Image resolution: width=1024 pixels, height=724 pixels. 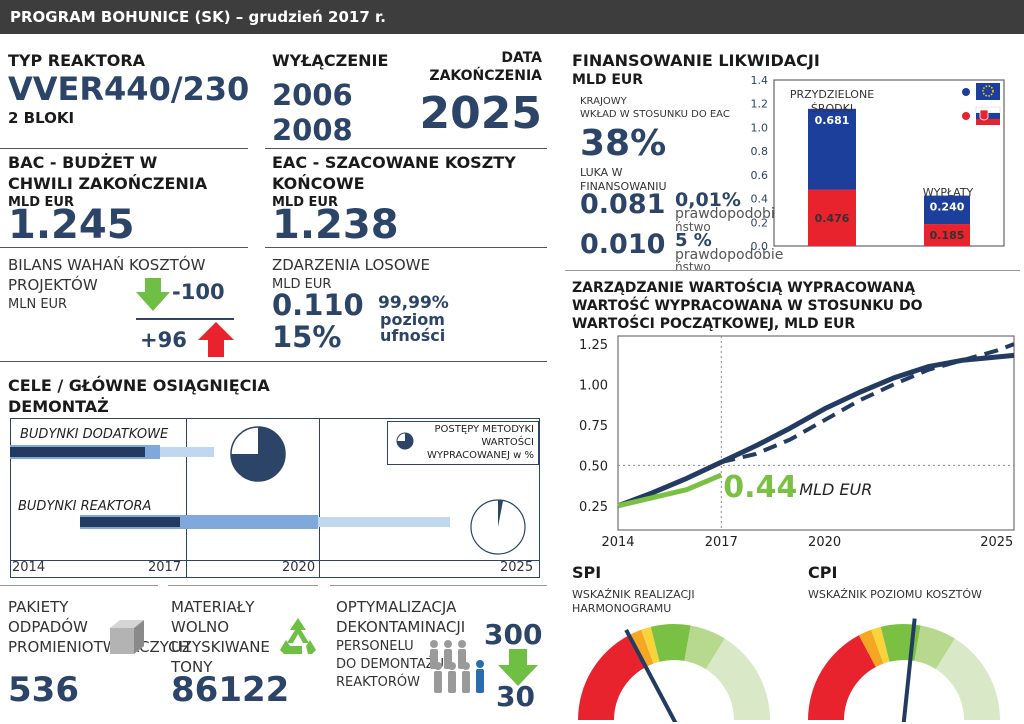 What do you see at coordinates (747, 306) in the screenshot?
I see `ev-title-2: WARTOŚĆ WYPRACOWANA W STOSUNKU DO` at bounding box center [747, 306].